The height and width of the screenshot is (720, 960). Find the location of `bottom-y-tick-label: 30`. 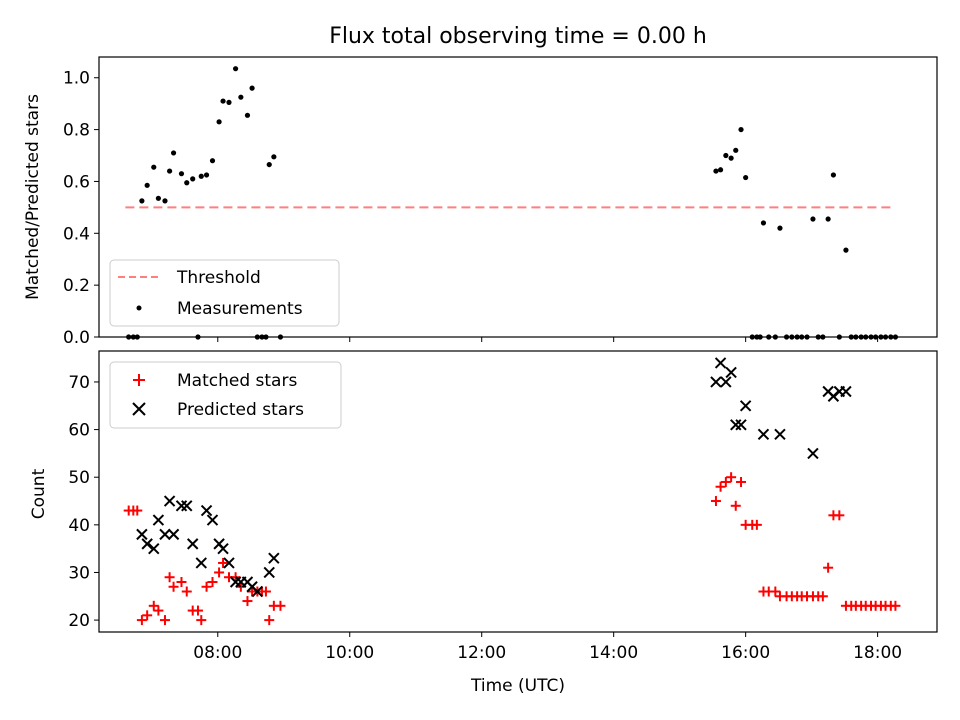

bottom-y-tick-label: 30 is located at coordinates (79, 573).